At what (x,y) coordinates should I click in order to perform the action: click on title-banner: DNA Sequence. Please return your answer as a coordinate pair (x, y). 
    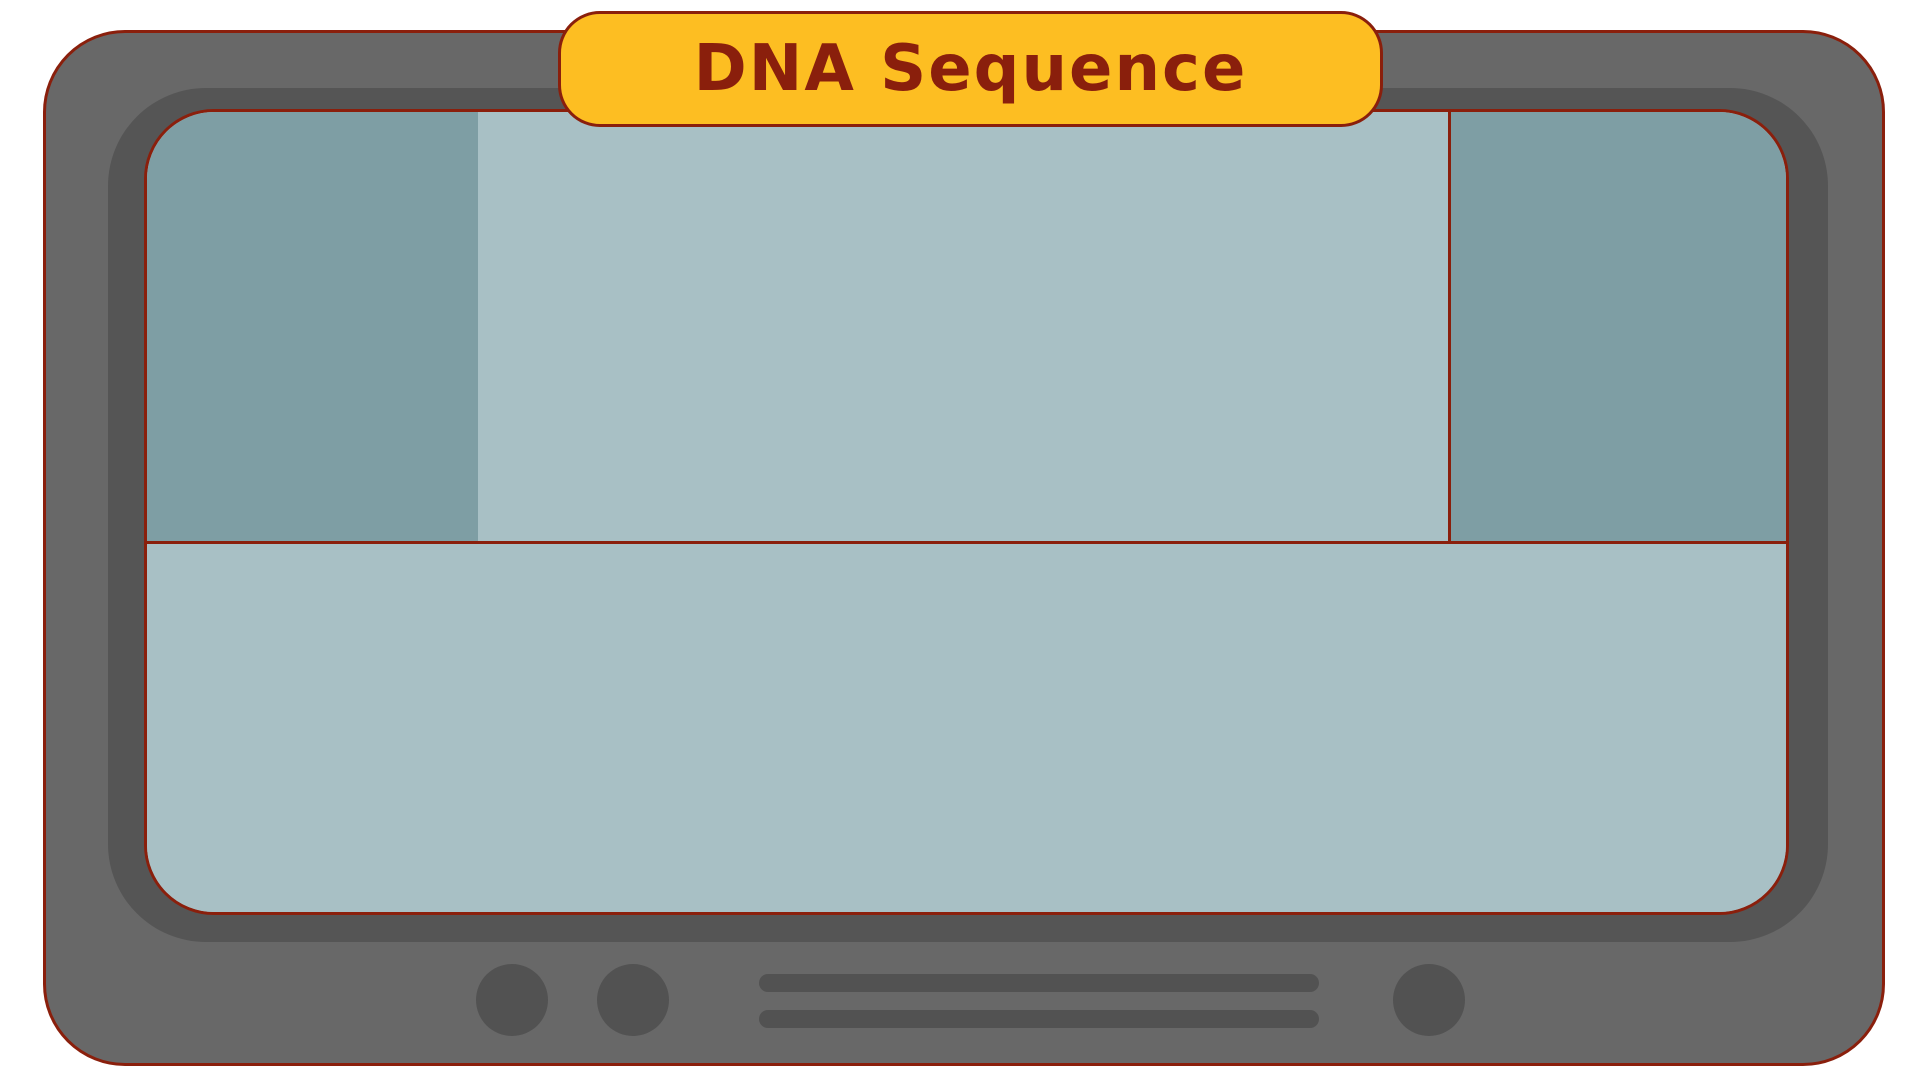
    Looking at the image, I should click on (970, 69).